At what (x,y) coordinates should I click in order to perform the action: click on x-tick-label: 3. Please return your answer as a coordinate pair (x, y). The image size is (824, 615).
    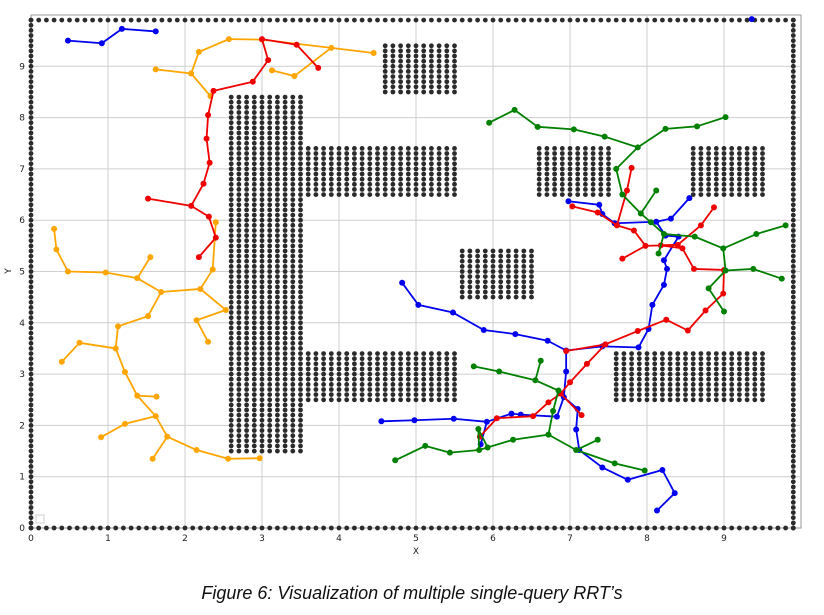
    Looking at the image, I should click on (262, 539).